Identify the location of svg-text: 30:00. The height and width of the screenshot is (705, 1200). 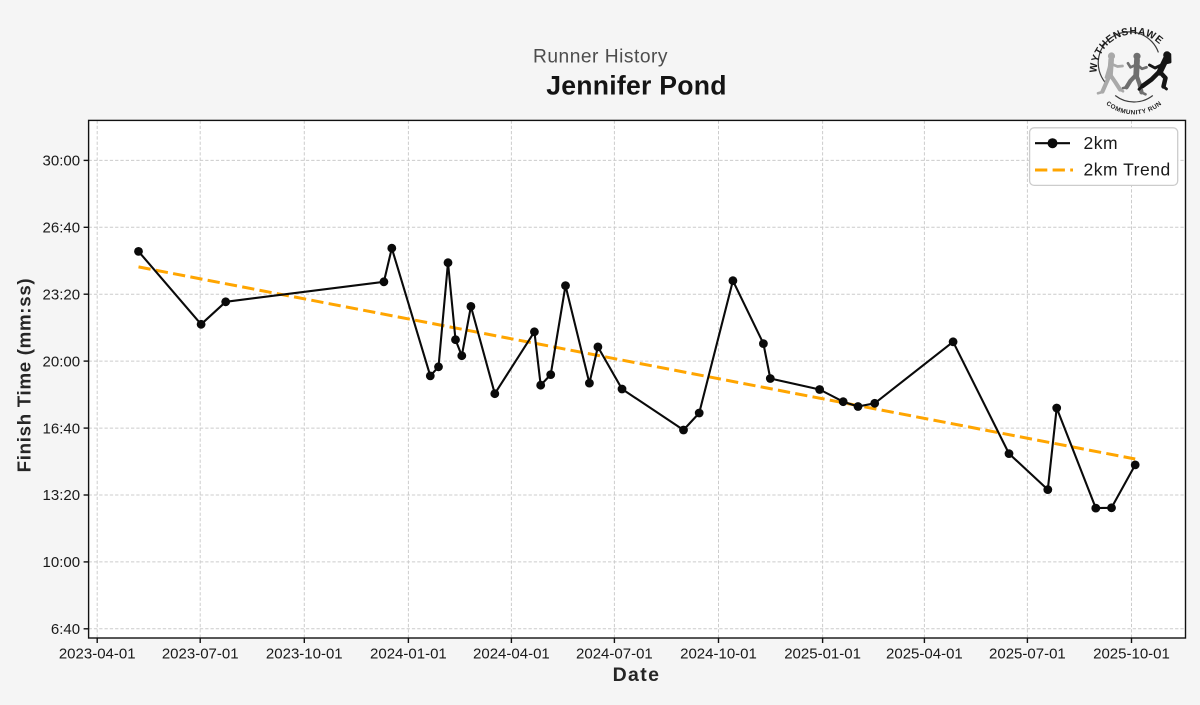
(62, 161).